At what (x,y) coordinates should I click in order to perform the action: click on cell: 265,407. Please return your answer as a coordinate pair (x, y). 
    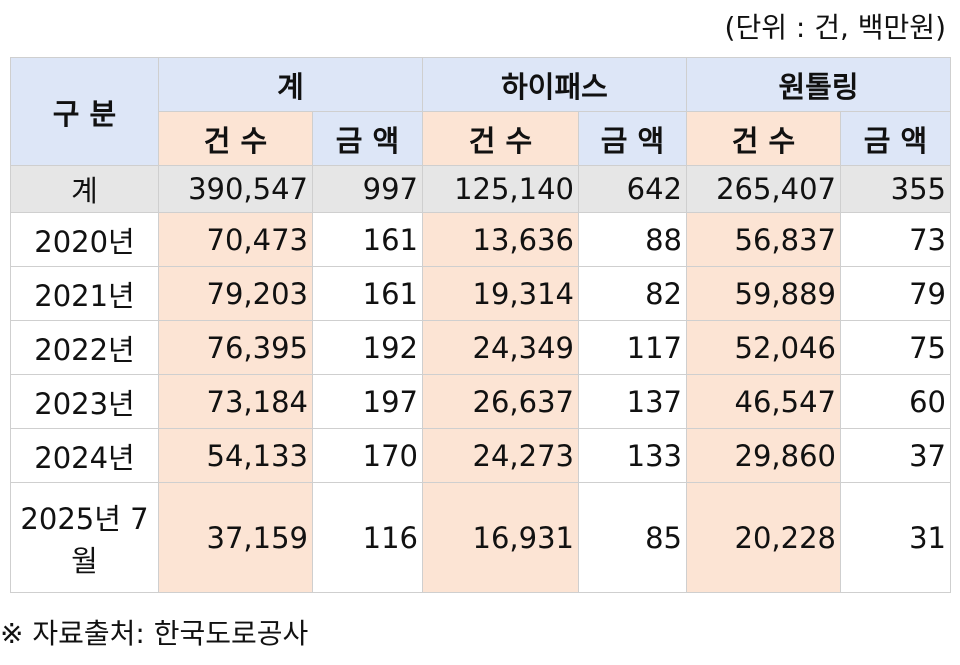
    Looking at the image, I should click on (763, 189).